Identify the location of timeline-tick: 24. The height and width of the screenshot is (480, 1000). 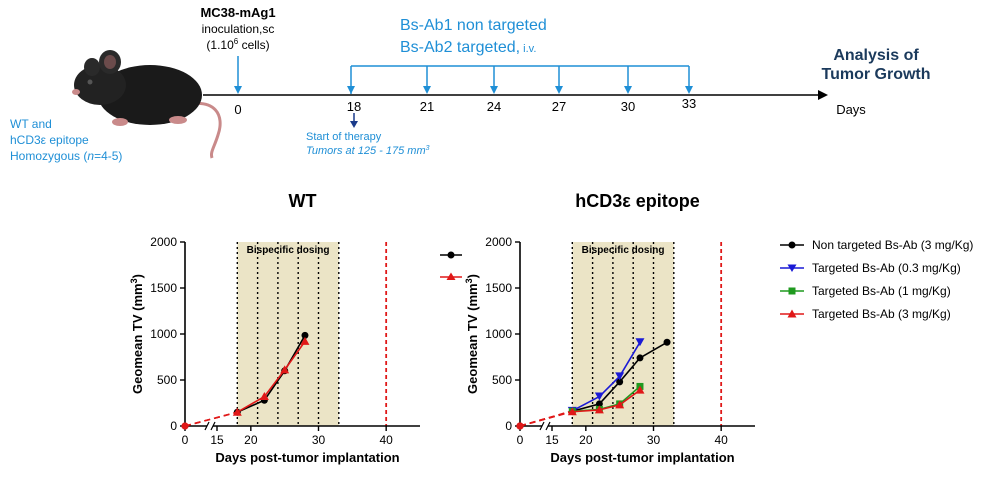
(494, 106).